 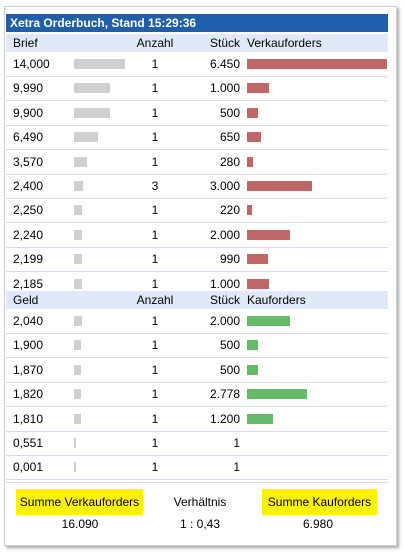 I want to click on ask-row: 2,400 3 3.000, so click(x=197, y=186).